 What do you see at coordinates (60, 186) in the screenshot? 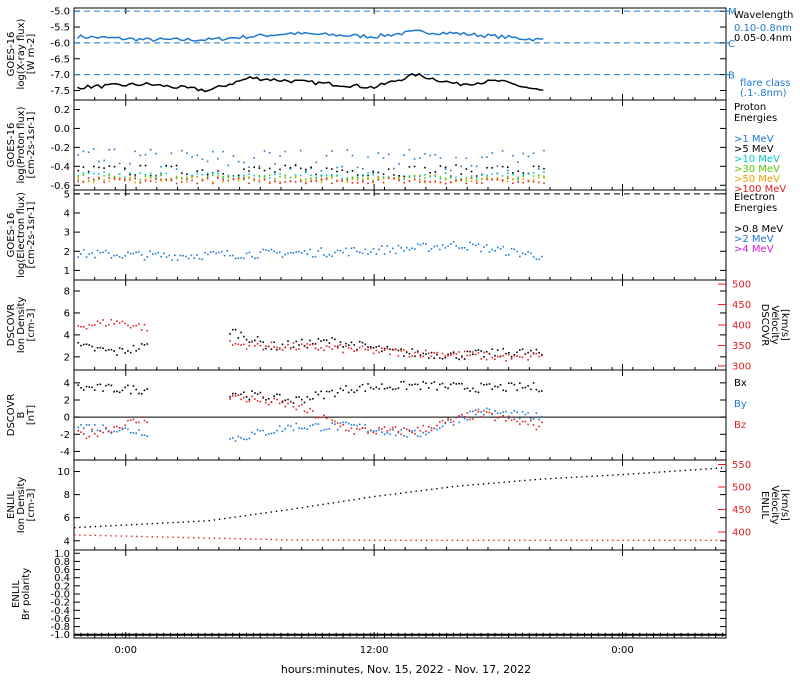
I see `y-tick-label: -0.6` at bounding box center [60, 186].